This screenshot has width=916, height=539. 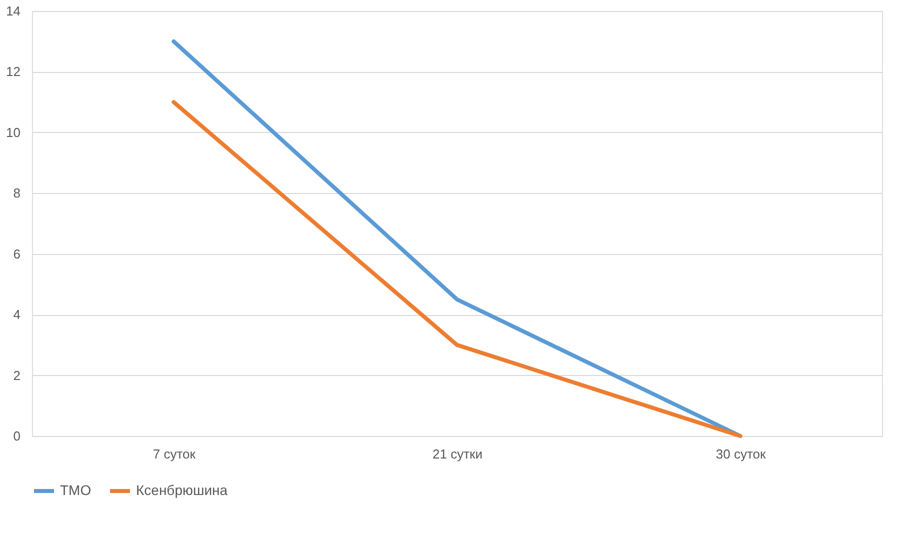 What do you see at coordinates (13, 72) in the screenshot?
I see `y-tick-label: 12` at bounding box center [13, 72].